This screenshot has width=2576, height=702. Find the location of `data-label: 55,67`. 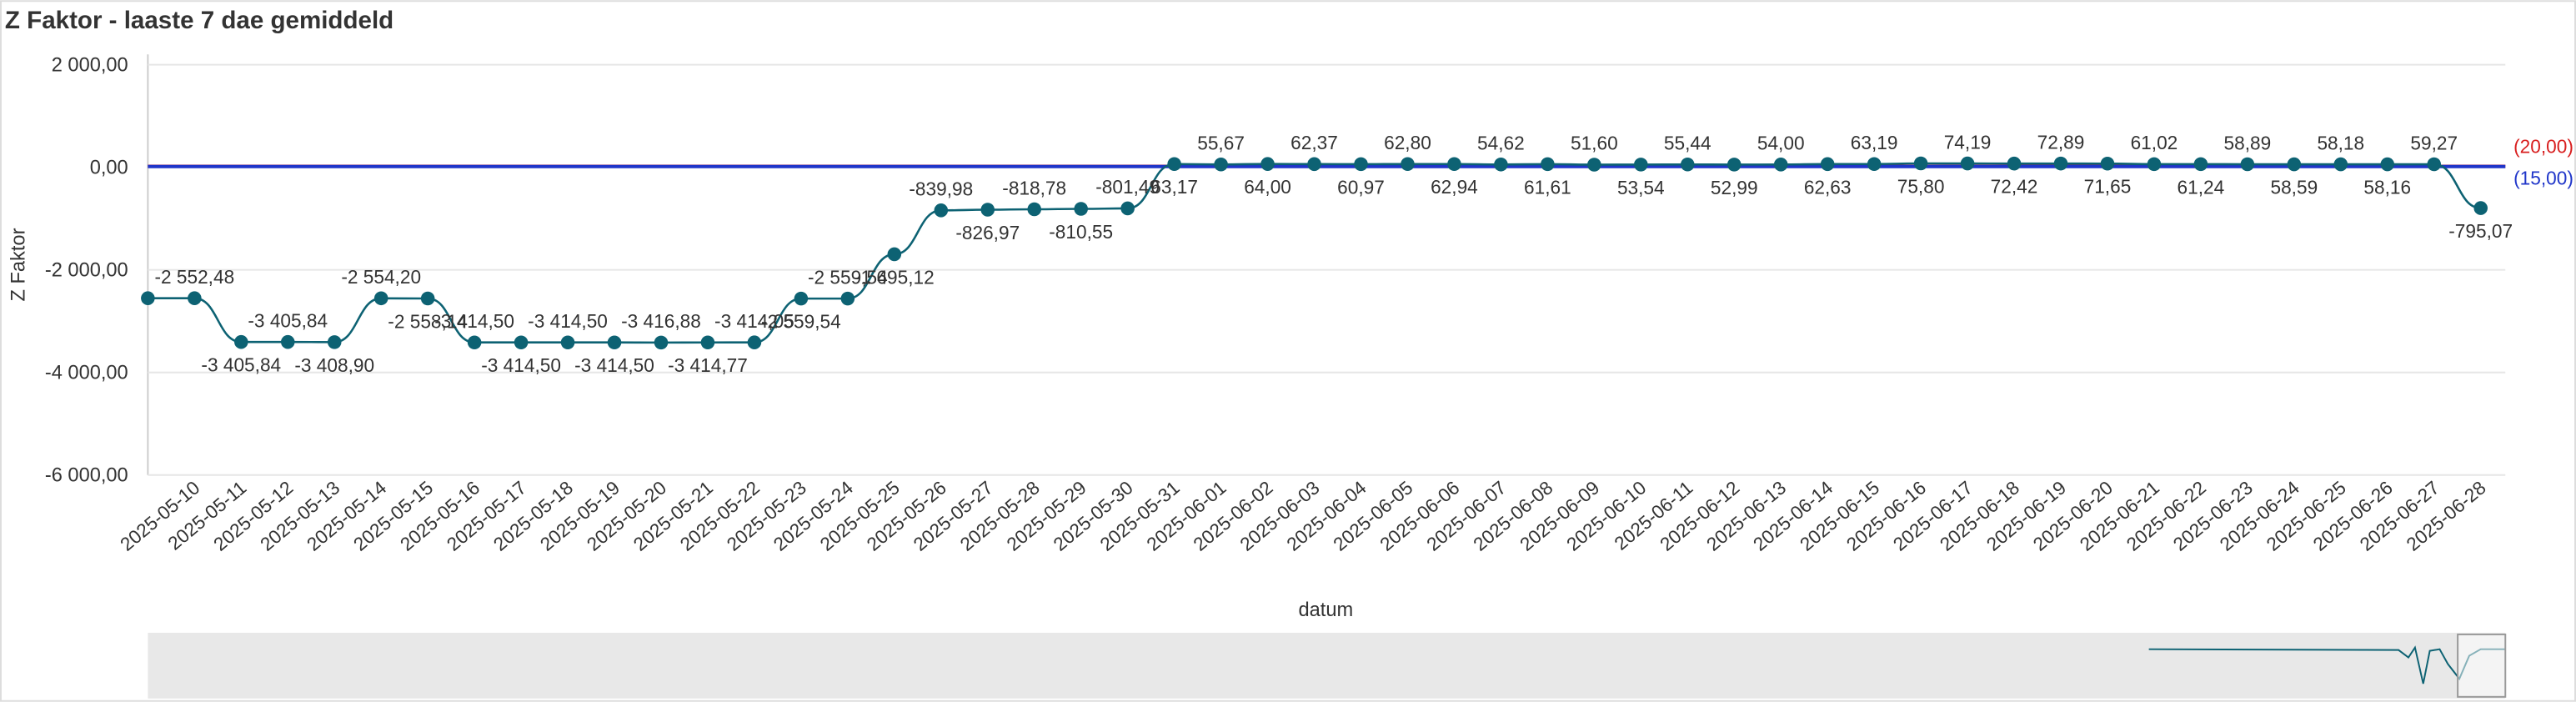

data-label: 55,67 is located at coordinates (1221, 142).